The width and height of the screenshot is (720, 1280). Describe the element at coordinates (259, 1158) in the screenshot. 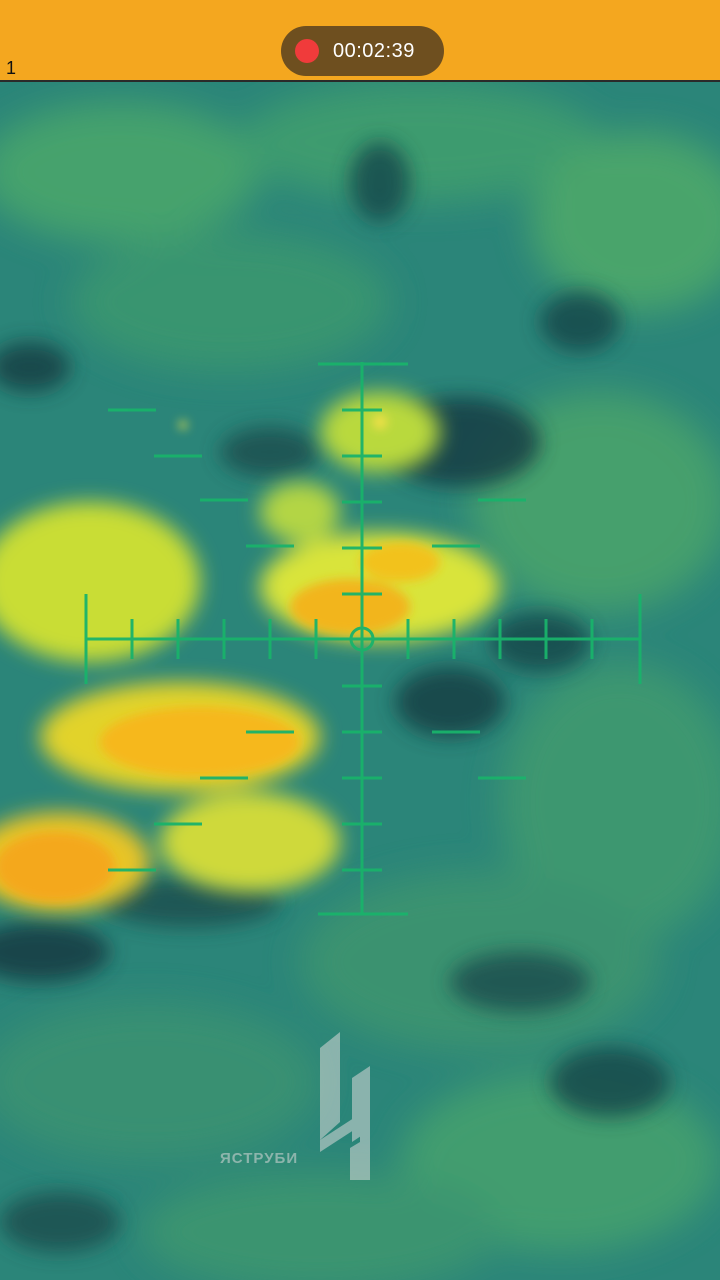

I see `watermark-text: ЯСТРУБИ` at that location.